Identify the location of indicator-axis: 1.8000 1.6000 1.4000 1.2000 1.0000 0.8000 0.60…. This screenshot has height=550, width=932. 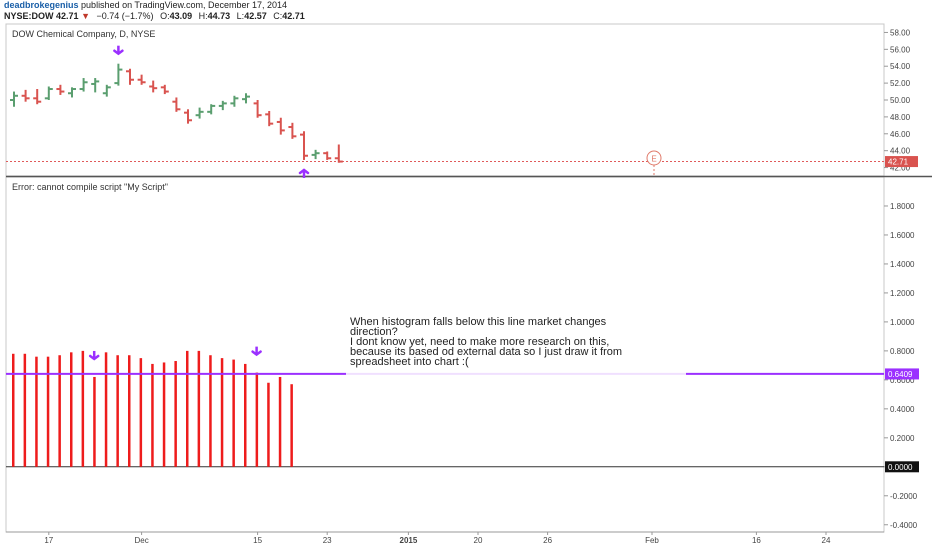
(901, 366).